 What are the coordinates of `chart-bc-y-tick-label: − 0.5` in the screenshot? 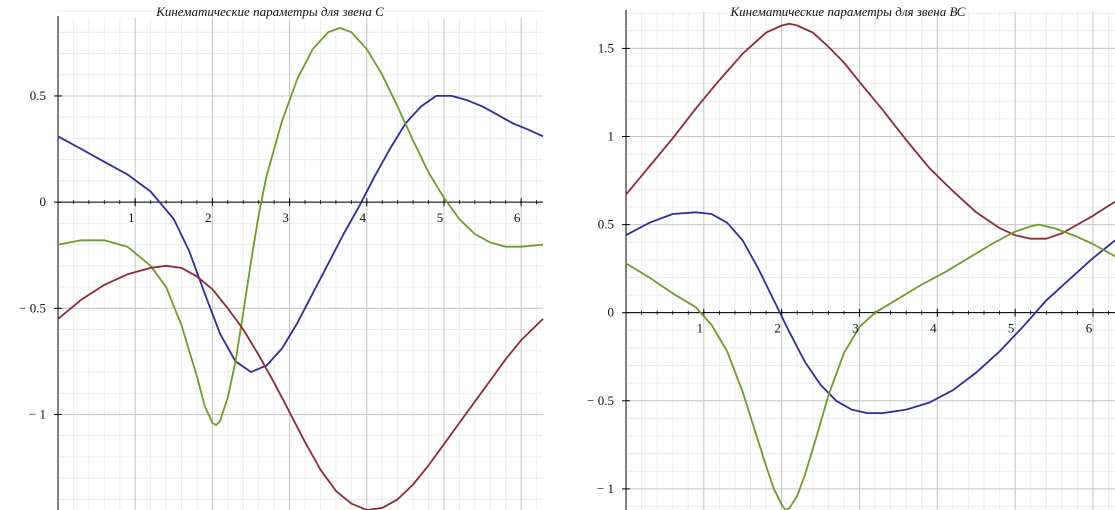 It's located at (600, 400).